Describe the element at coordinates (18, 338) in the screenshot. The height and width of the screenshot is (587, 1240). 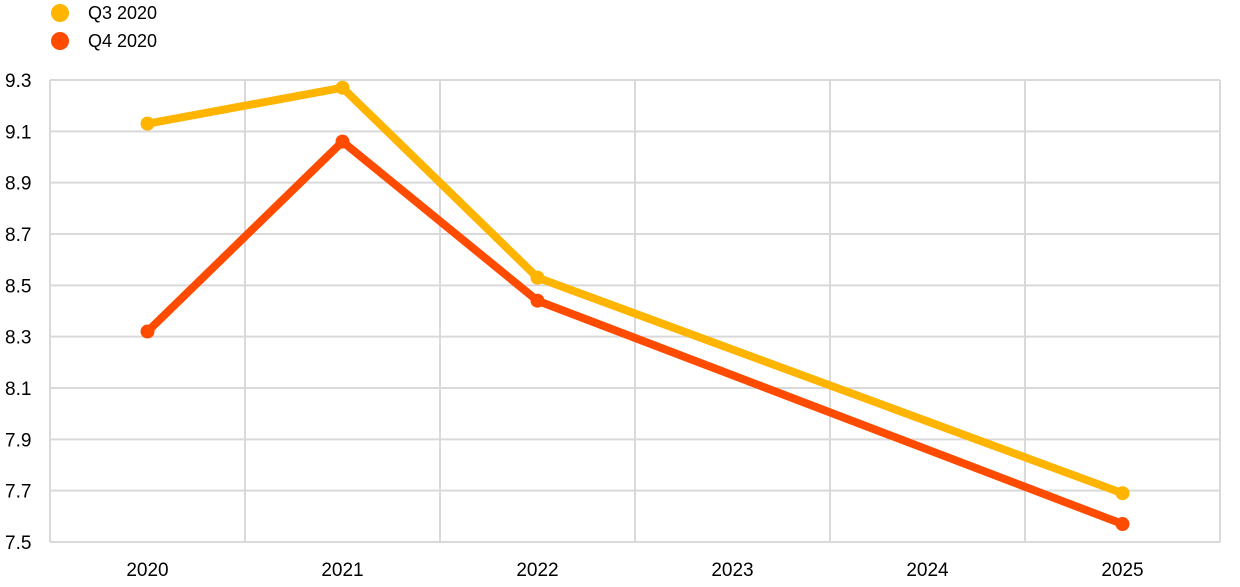
I see `y-tick-label: 8.3` at that location.